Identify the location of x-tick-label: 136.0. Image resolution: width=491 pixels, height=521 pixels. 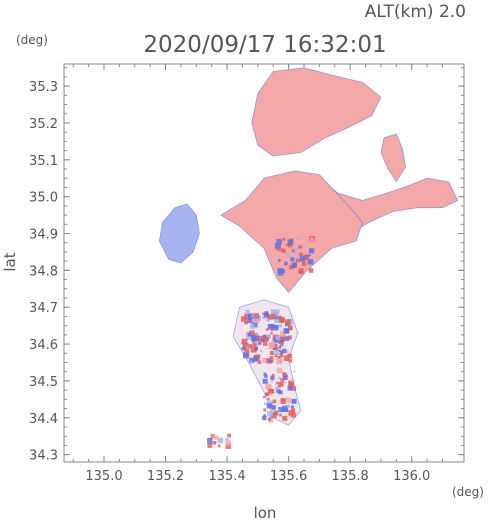
(411, 476).